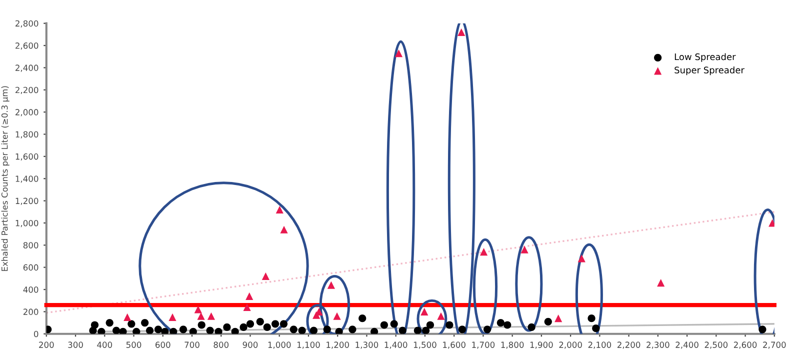  I want to click on x-tick-label: 2,100, so click(600, 345).